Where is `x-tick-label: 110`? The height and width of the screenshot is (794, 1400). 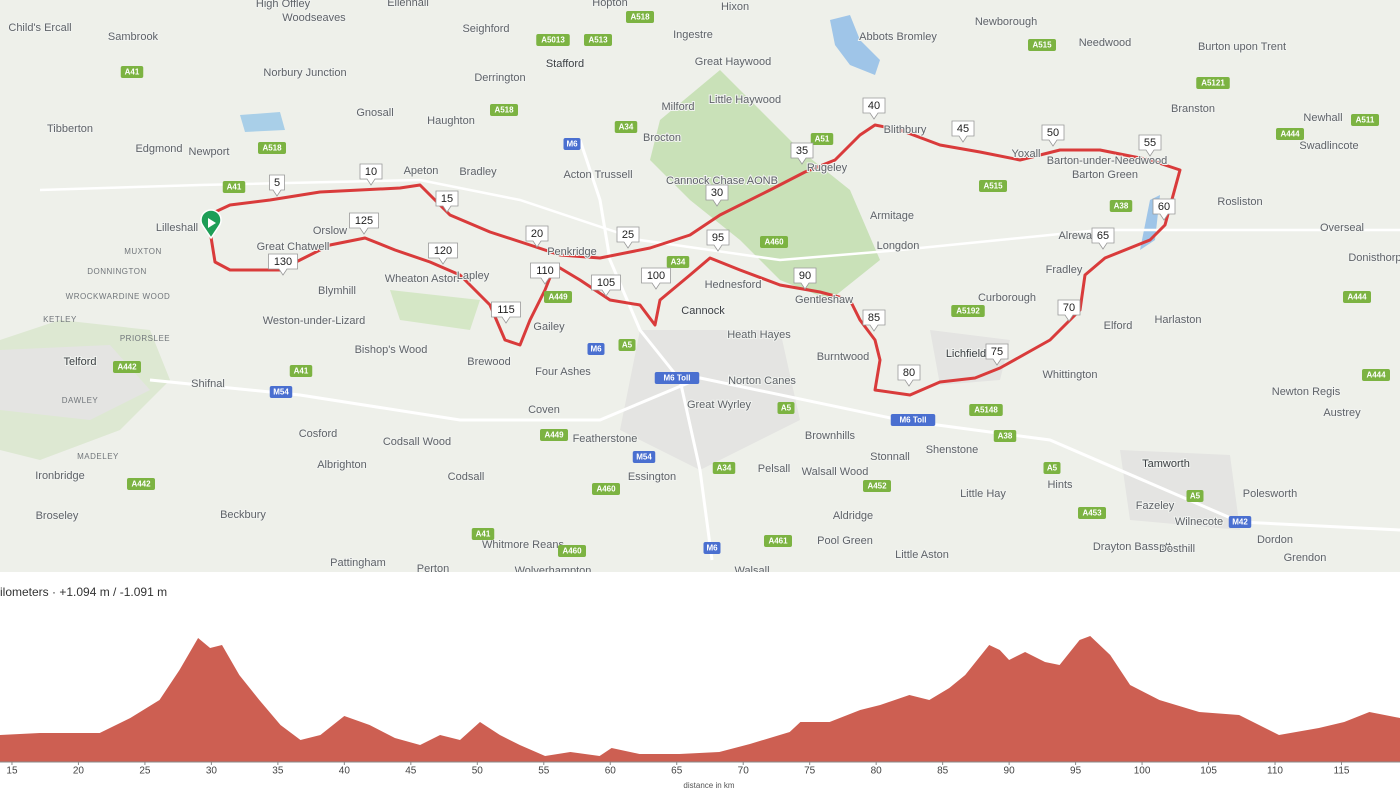
x-tick-label: 110 is located at coordinates (1275, 771).